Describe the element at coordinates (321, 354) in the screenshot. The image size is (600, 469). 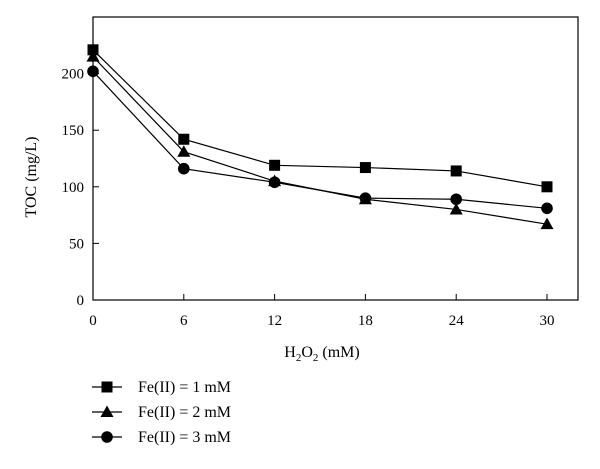
I see `x-axis-title: H2O2 (mM)` at that location.